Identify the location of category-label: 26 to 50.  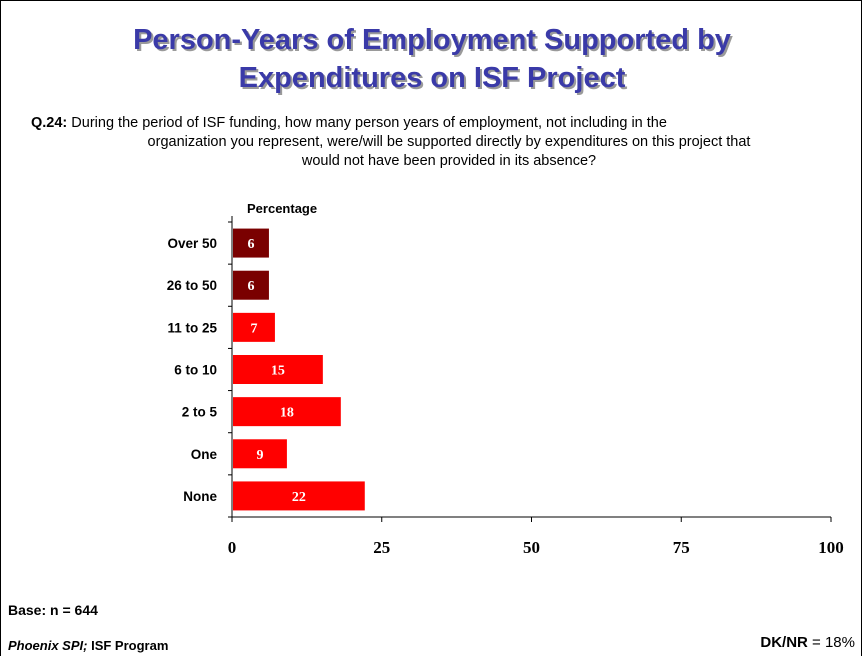
(192, 285).